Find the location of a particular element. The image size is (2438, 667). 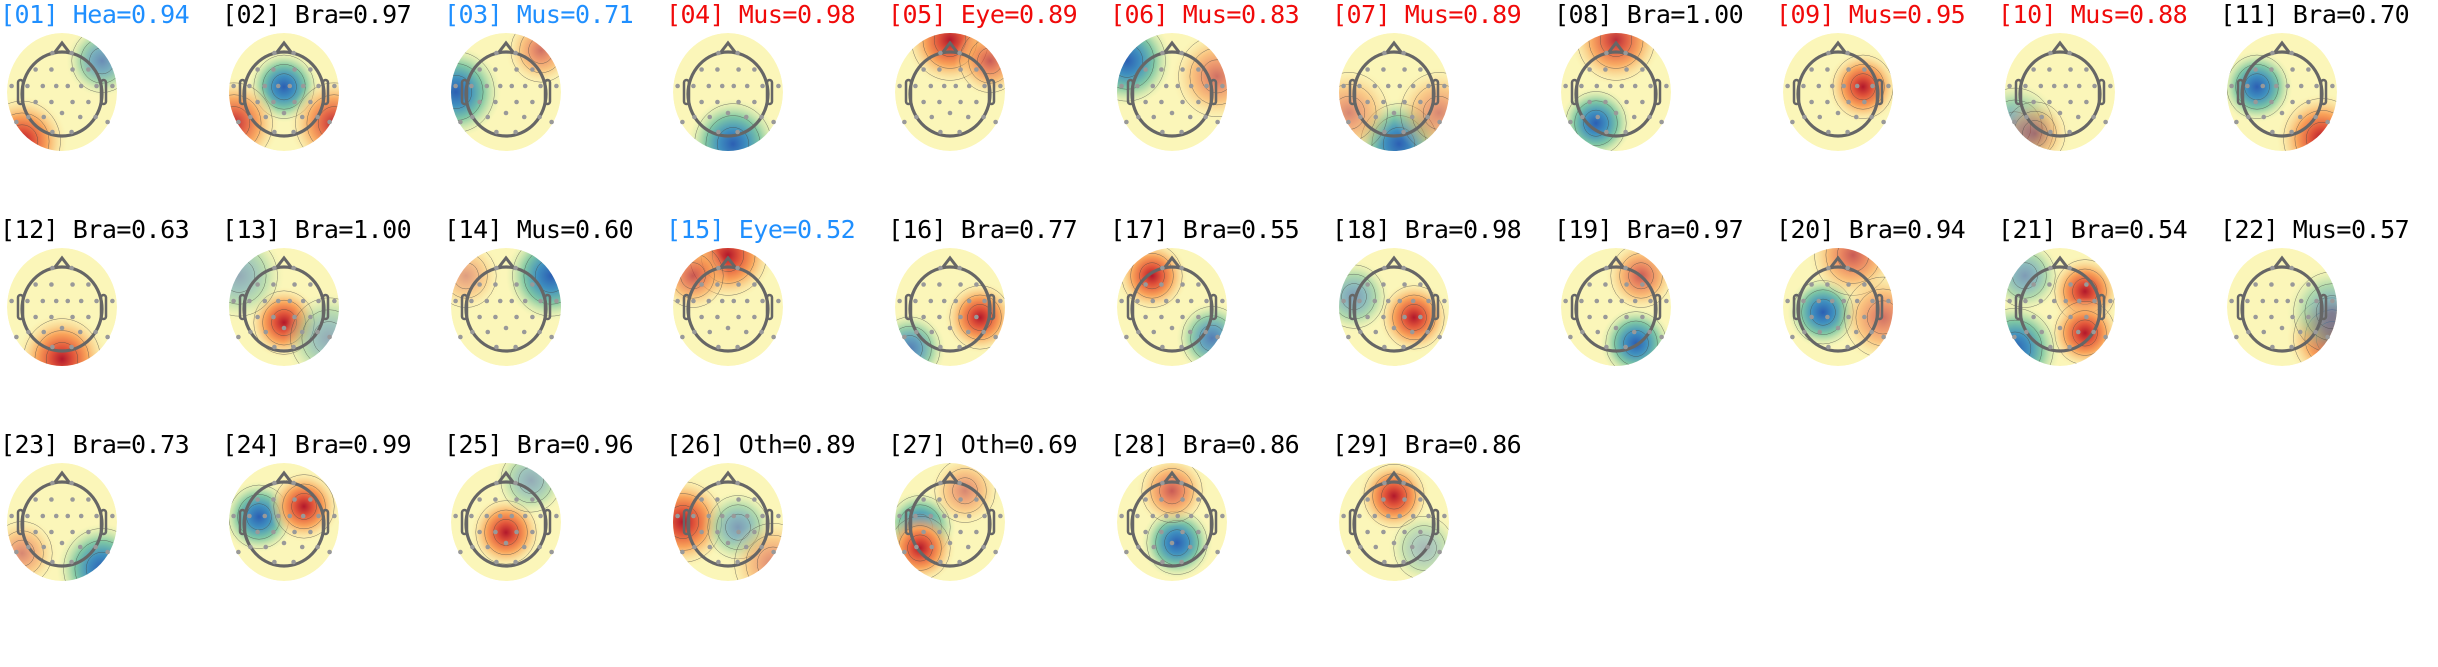

topomap is located at coordinates (62, 522).